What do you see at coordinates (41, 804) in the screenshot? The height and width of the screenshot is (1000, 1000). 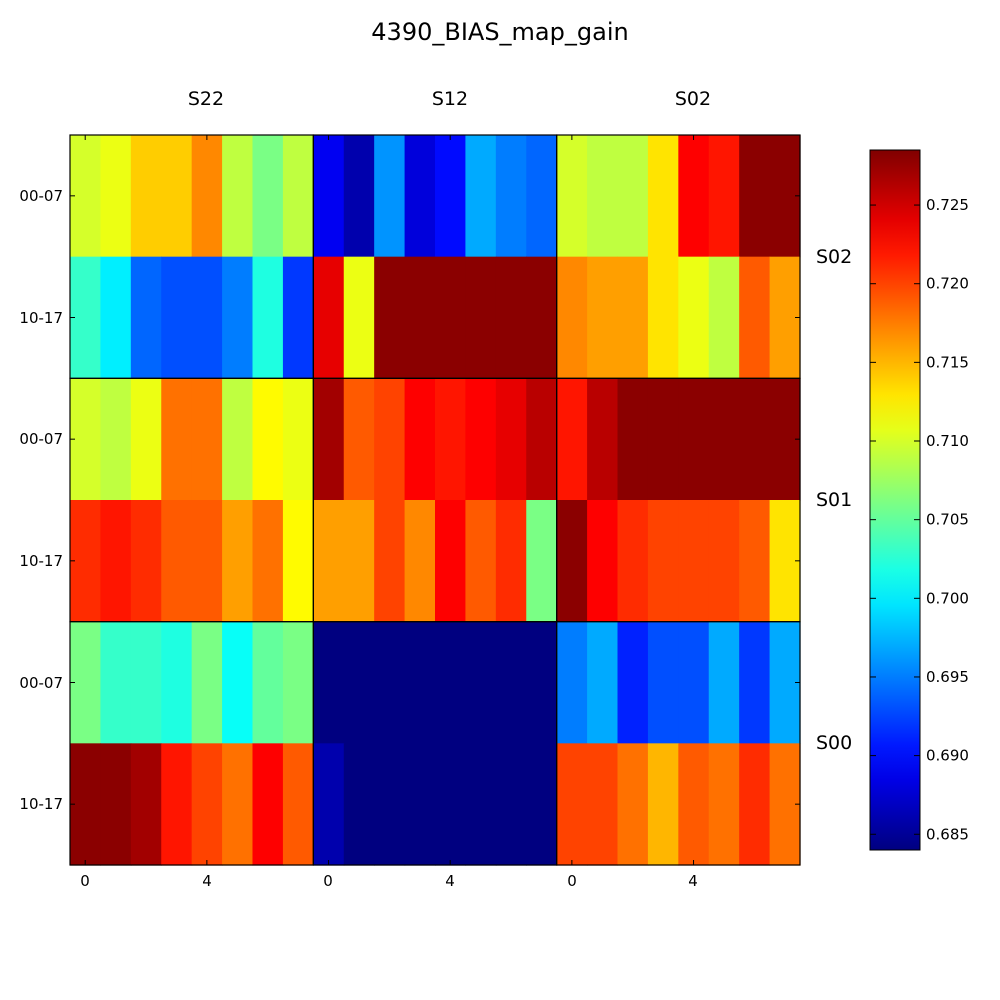 I see `row-label-s00-10-17: 10-17` at bounding box center [41, 804].